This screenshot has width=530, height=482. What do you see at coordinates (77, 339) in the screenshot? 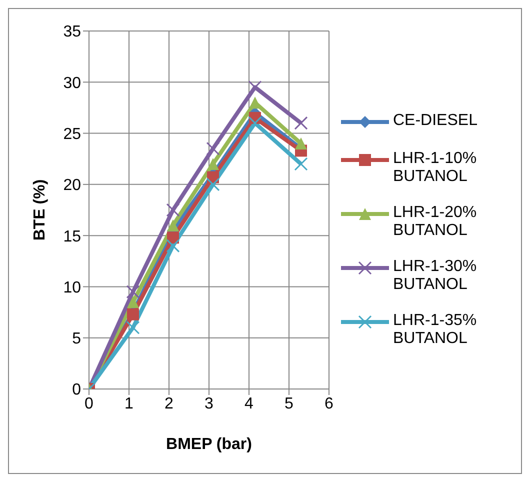
I see `y-tick-label: 5` at bounding box center [77, 339].